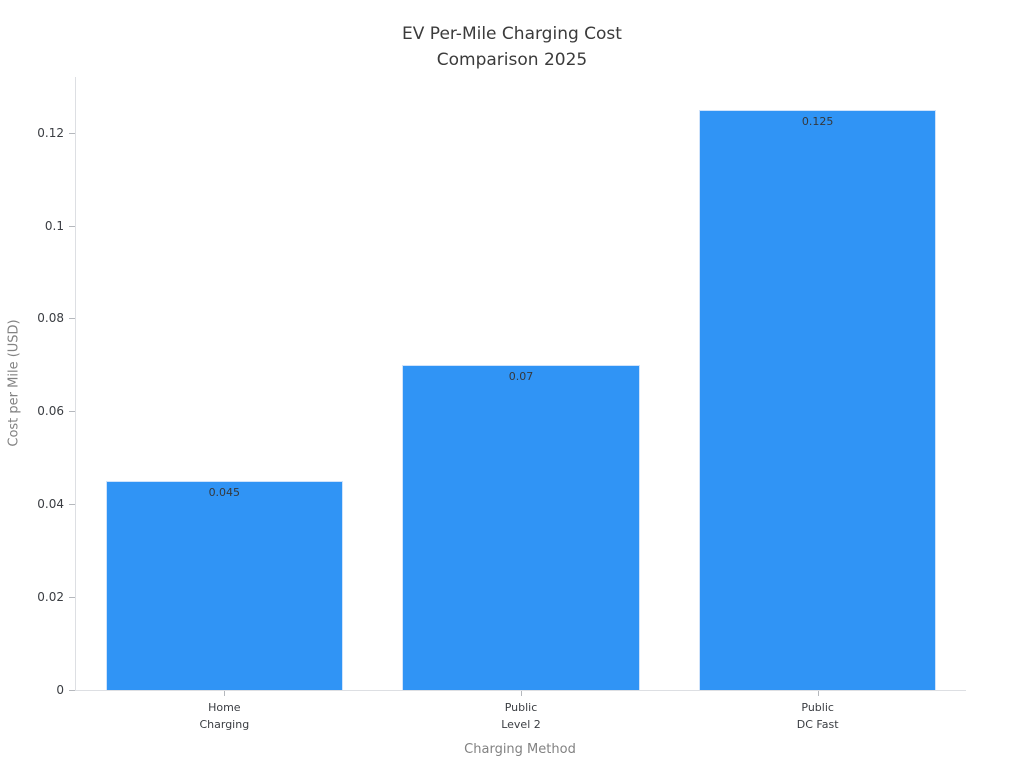 The image size is (1024, 768). I want to click on y-tick-label: 0.04, so click(50, 504).